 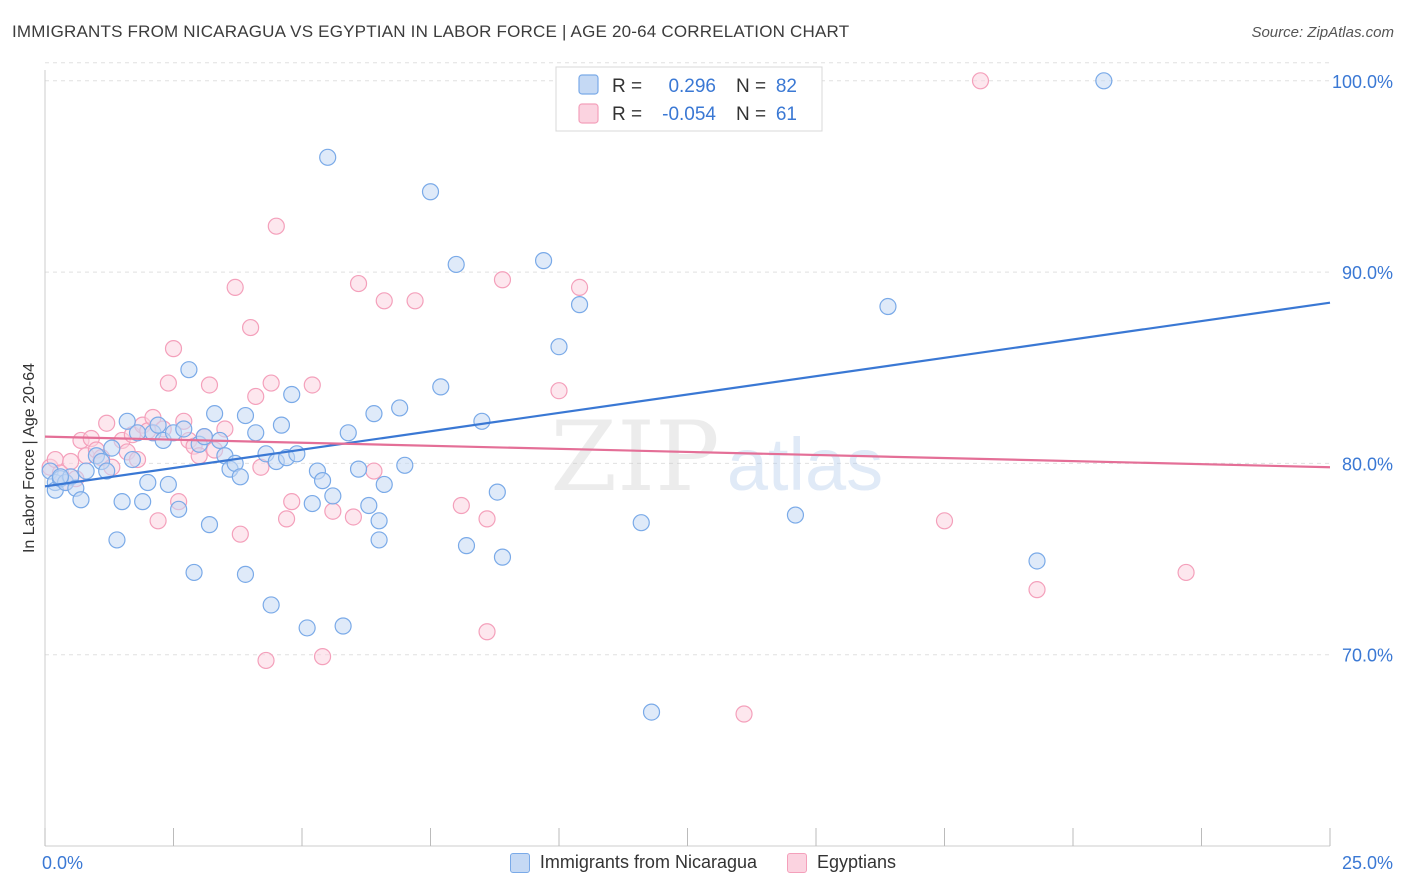 I want to click on y-tick-label: 70.0%, so click(x=1367, y=656).